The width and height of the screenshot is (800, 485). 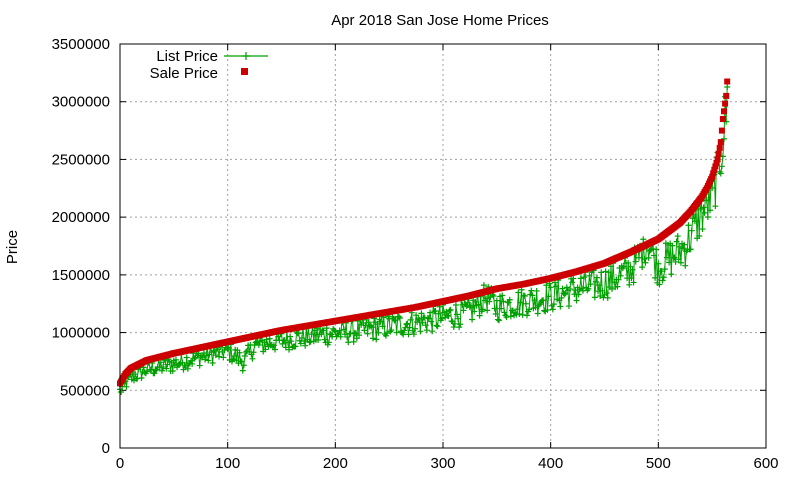 What do you see at coordinates (550, 463) in the screenshot?
I see `x-tick-label: 400` at bounding box center [550, 463].